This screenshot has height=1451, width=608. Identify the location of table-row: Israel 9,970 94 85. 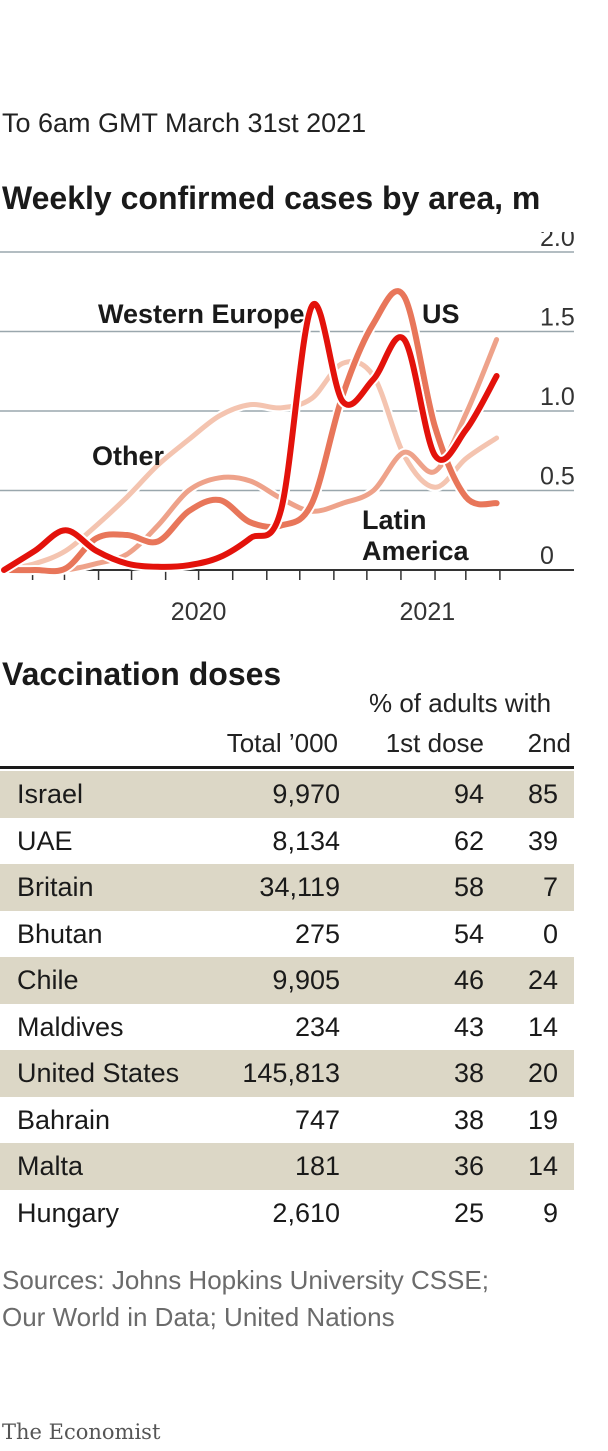
(287, 794).